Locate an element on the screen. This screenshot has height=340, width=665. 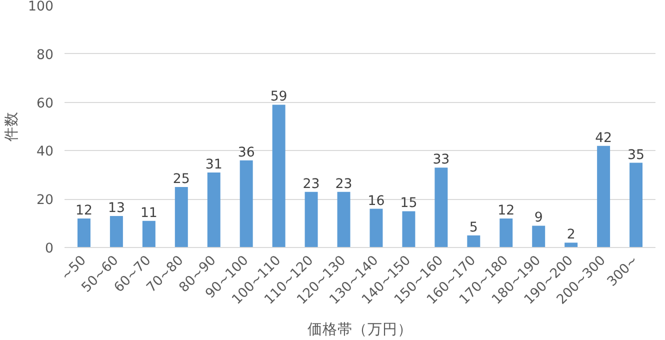
data-label: 31 is located at coordinates (213, 164).